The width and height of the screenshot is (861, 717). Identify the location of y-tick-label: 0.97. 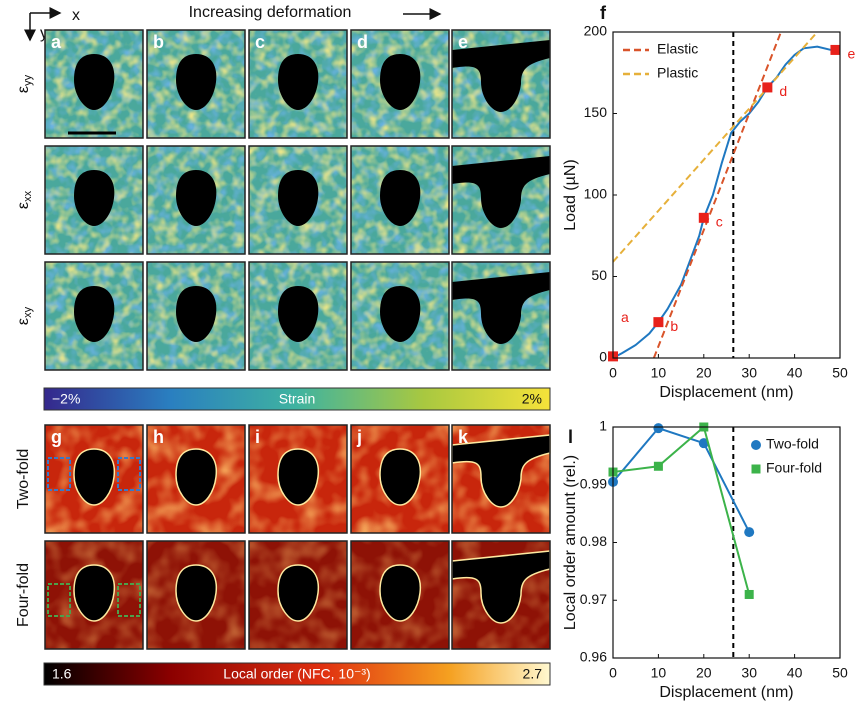
(593, 599).